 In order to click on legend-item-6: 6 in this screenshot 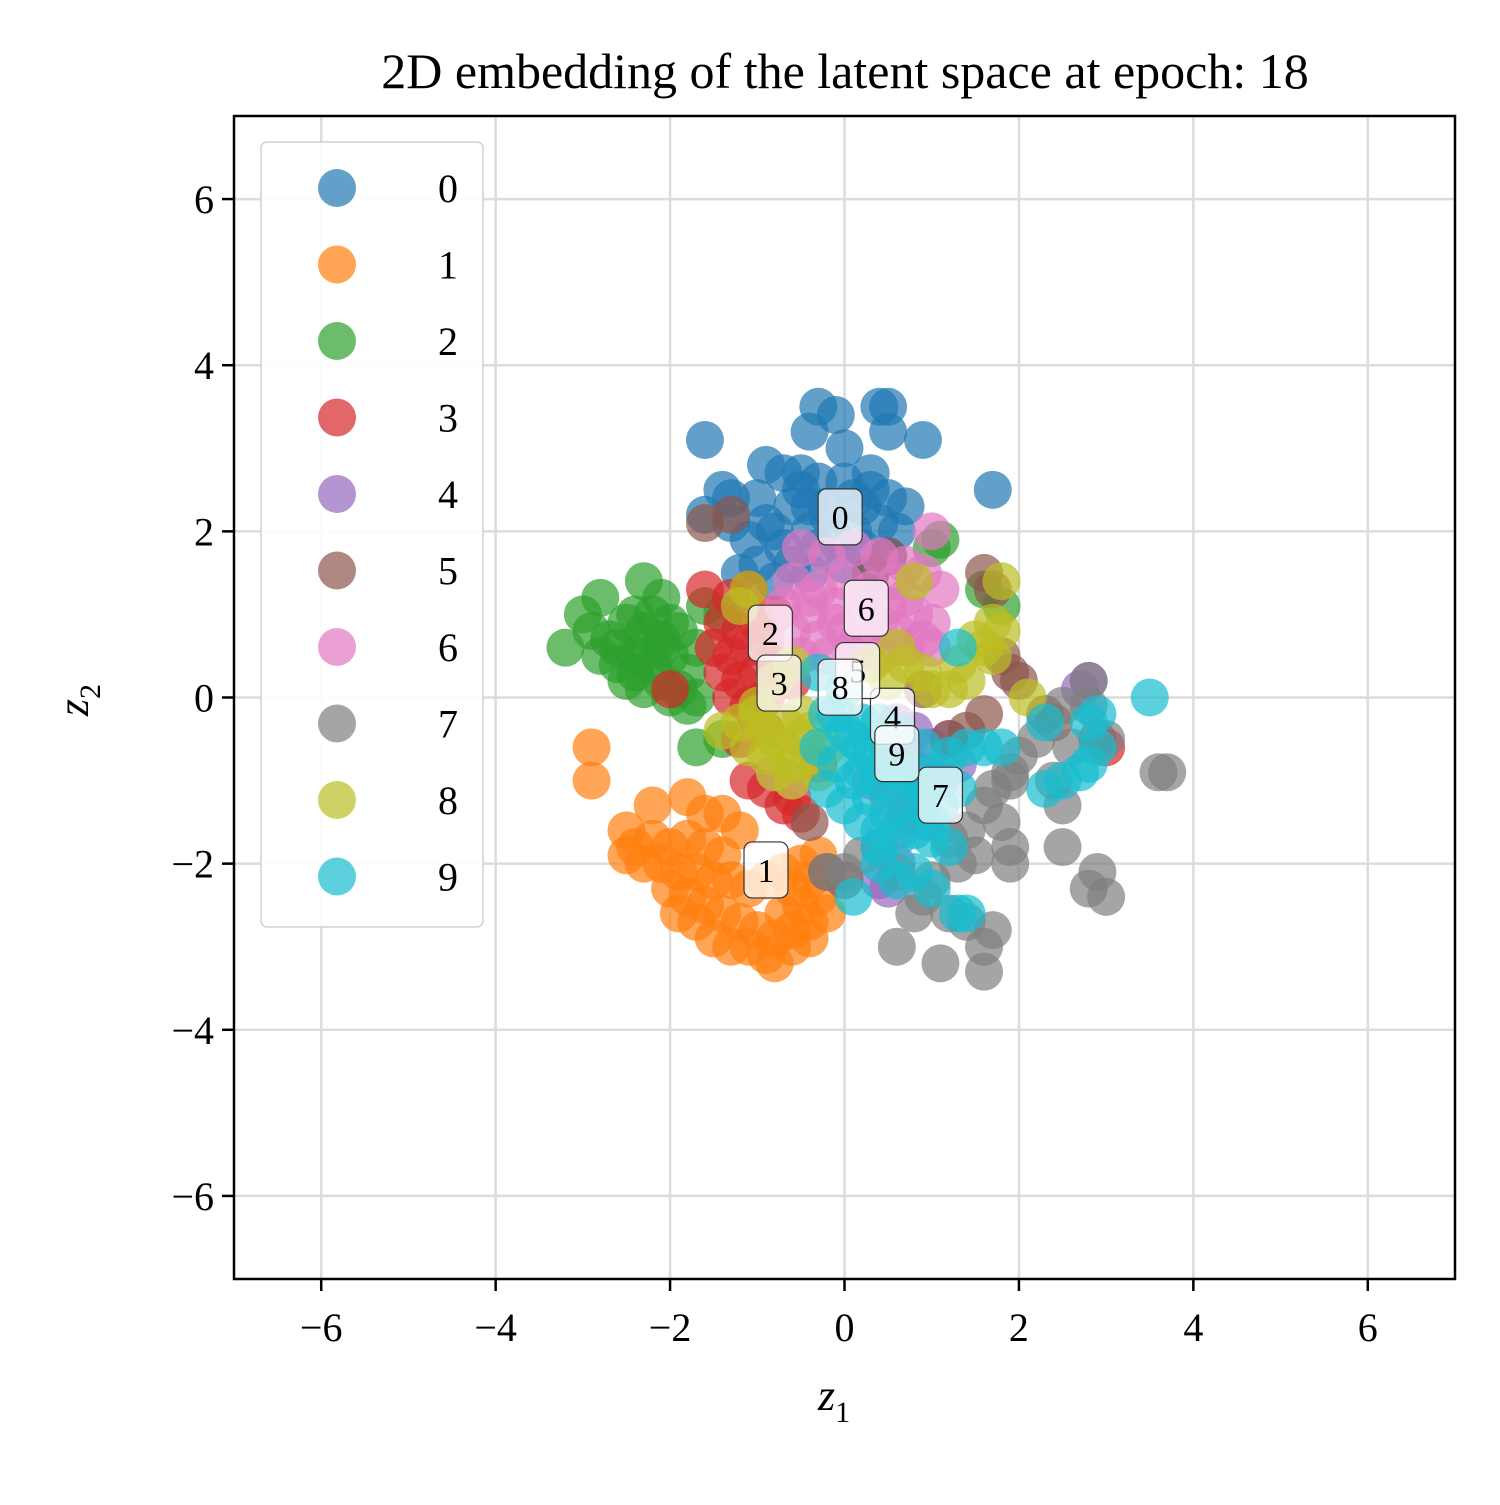, I will do `click(388, 647)`.